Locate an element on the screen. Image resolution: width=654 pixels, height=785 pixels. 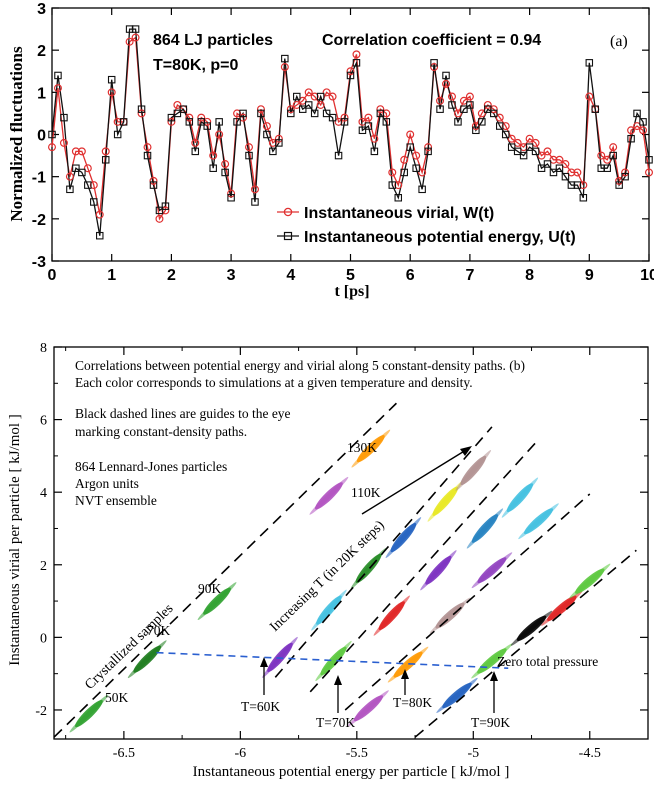
panel-a-xtick-label: 3 is located at coordinates (231, 275).